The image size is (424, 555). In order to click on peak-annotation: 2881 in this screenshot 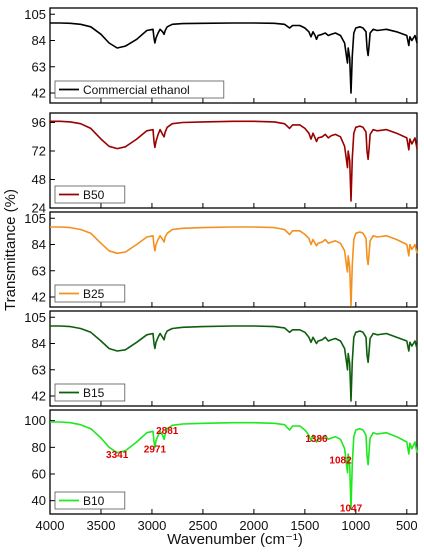, I will do `click(167, 431)`.